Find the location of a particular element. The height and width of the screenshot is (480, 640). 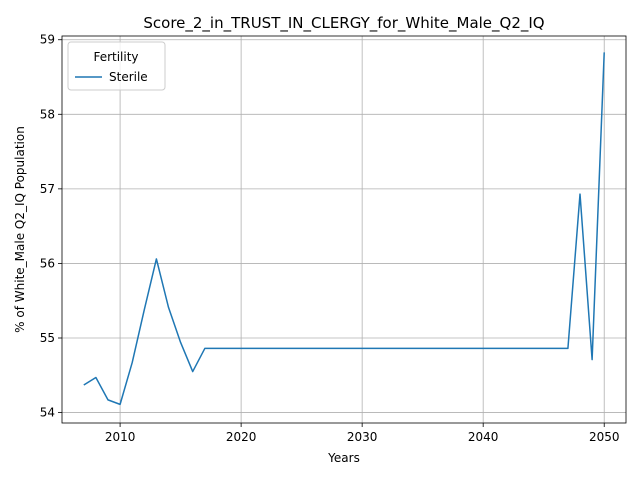

x-axis-ticks: 2010 2020 2030 2040 2050 is located at coordinates (362, 433).